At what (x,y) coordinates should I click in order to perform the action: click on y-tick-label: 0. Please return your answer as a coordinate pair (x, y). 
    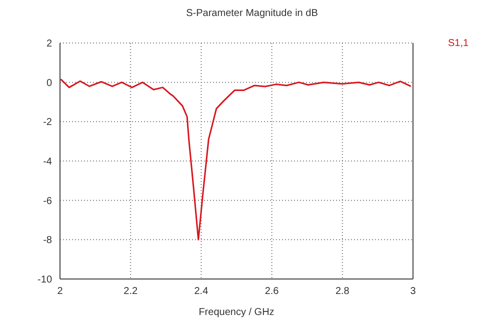
    Looking at the image, I should click on (49, 83).